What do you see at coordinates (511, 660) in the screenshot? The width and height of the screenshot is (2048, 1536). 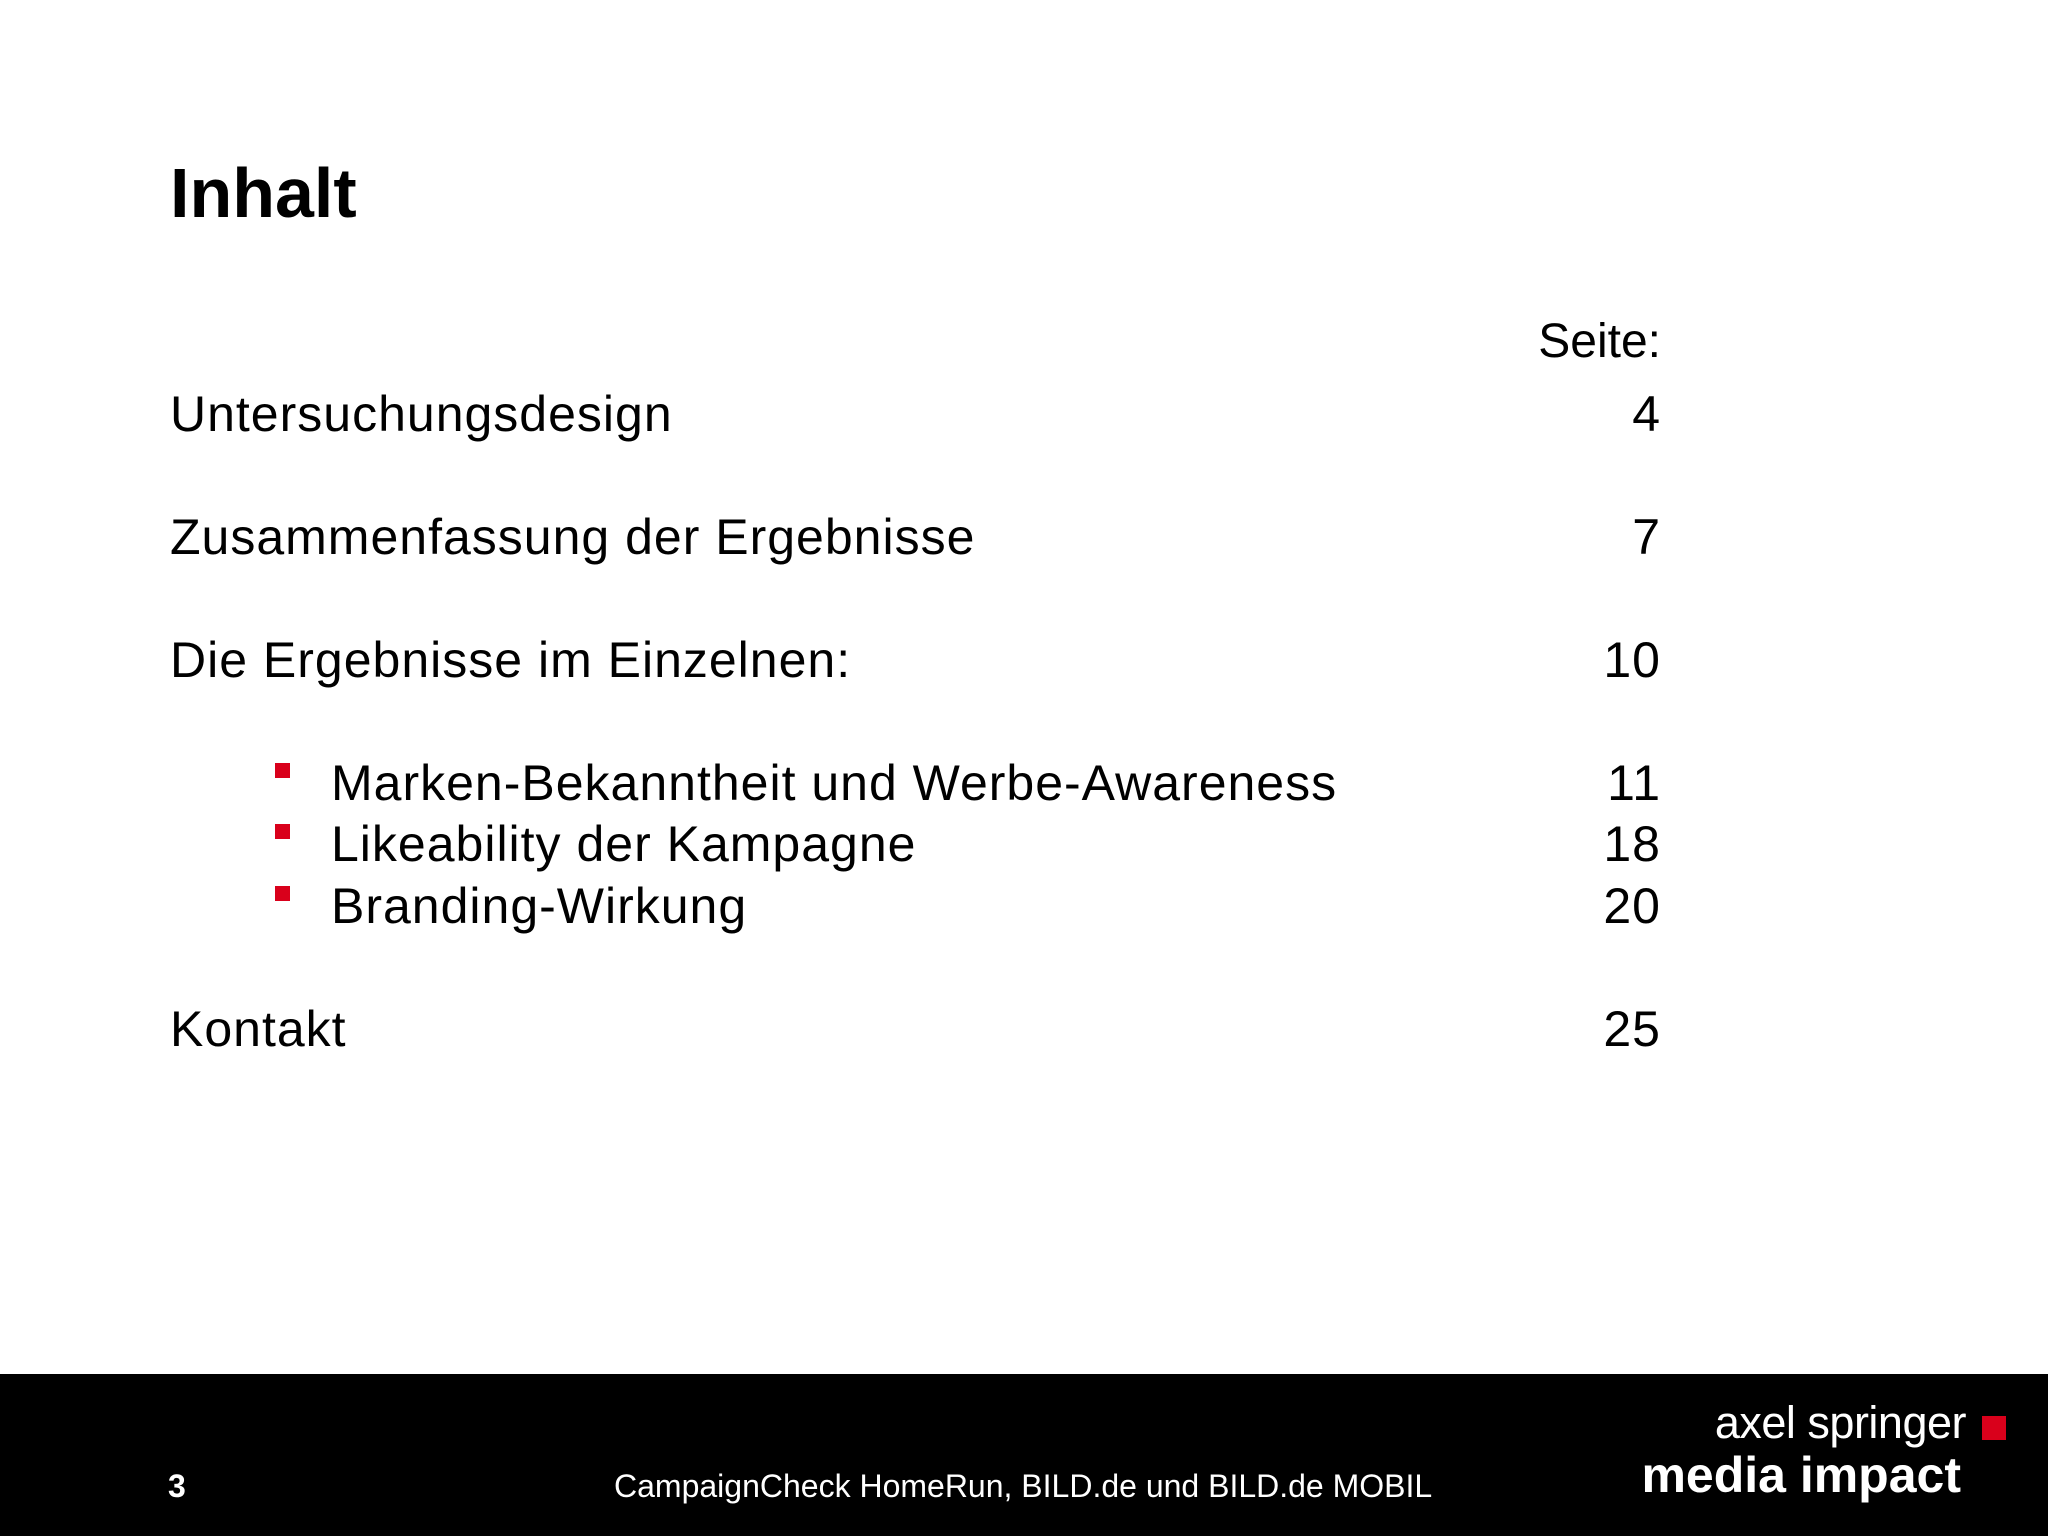 I see `toc-entry-label: Die Ergebnisse im Einzelnen:` at bounding box center [511, 660].